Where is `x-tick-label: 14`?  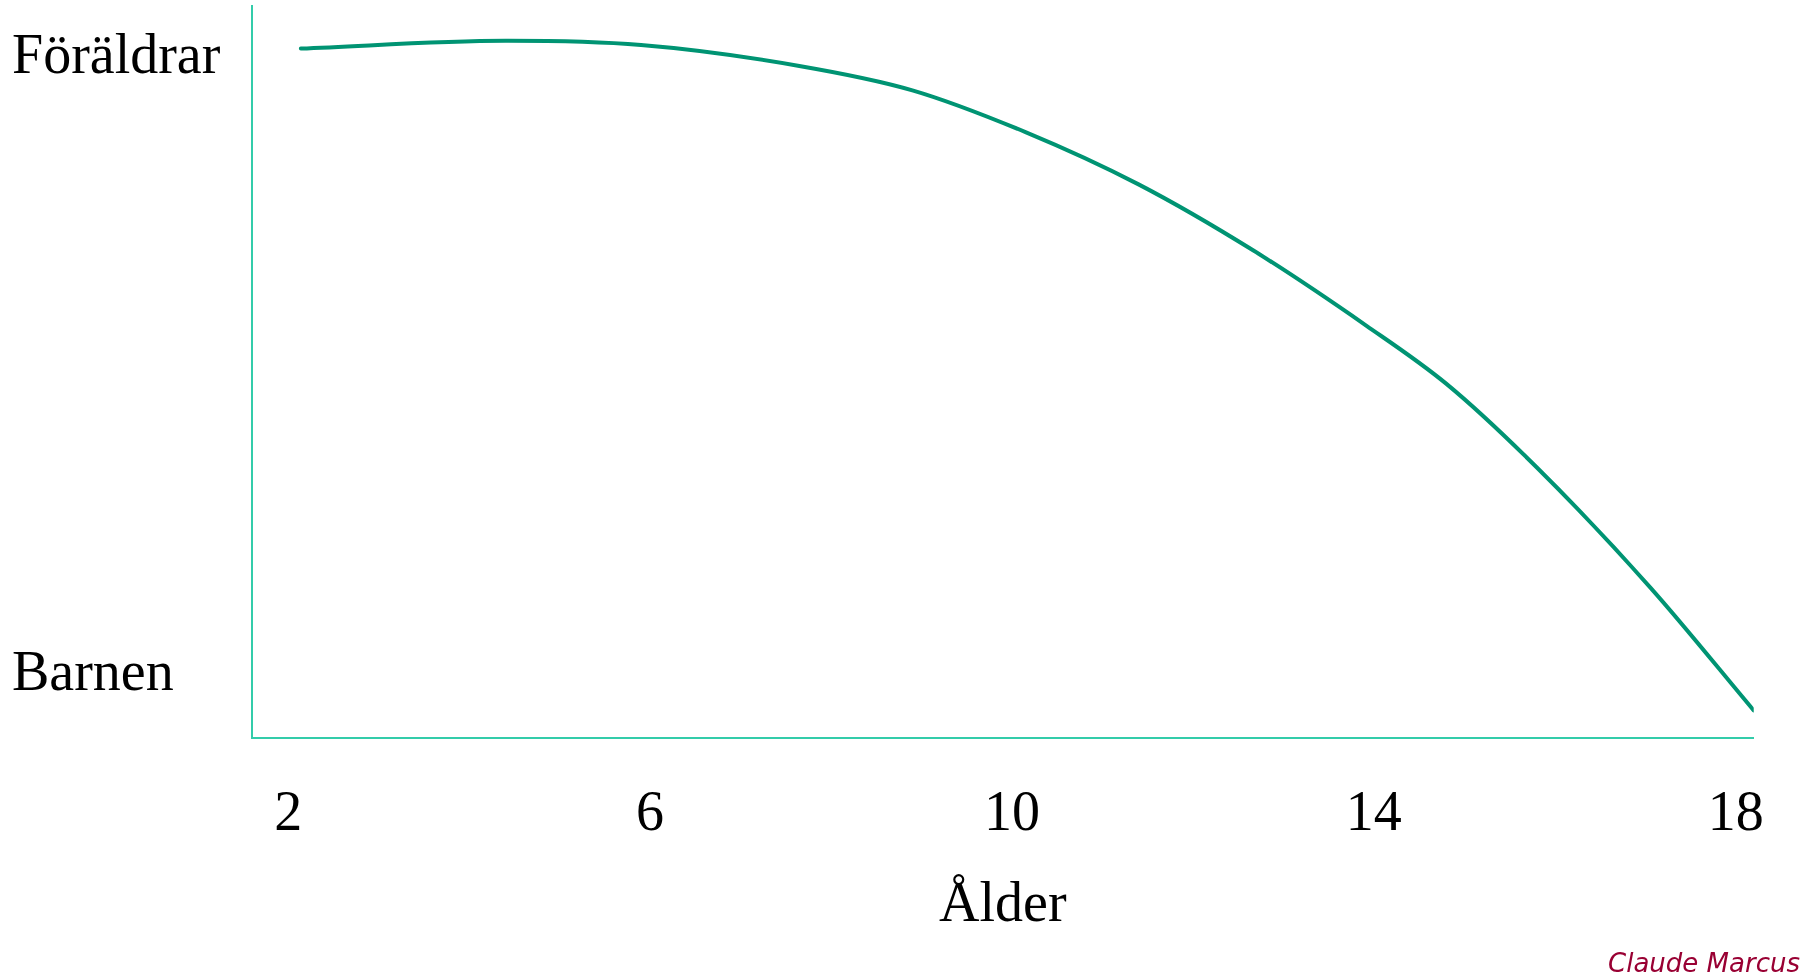 x-tick-label: 14 is located at coordinates (1373, 810).